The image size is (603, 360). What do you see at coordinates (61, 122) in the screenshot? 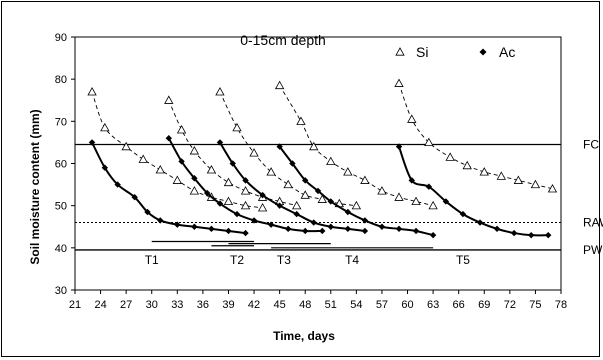
I see `y-tick-label: 70` at bounding box center [61, 122].